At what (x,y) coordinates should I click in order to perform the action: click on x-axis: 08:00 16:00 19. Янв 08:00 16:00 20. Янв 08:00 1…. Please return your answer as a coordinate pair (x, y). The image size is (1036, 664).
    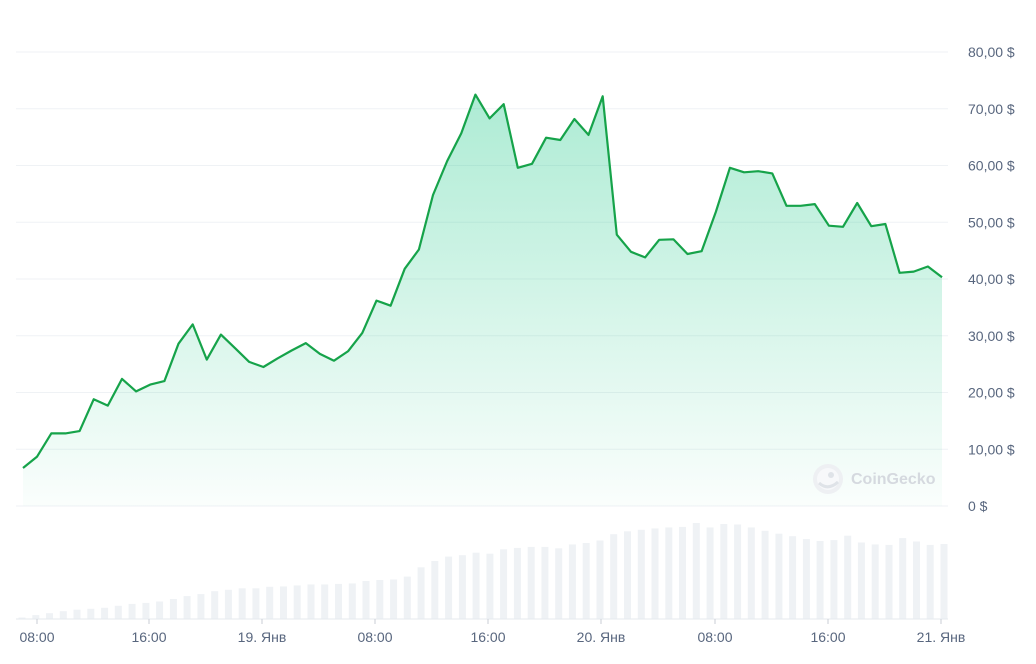
    Looking at the image, I should click on (492, 632).